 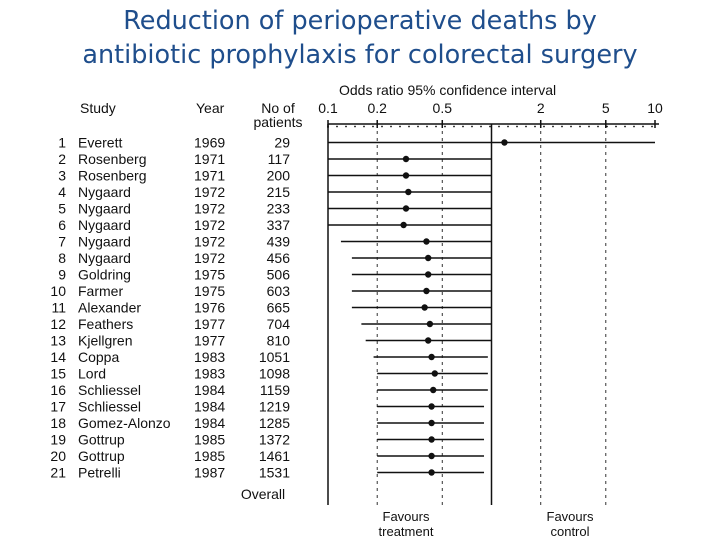 What do you see at coordinates (209, 374) in the screenshot?
I see `study-year: 1983` at bounding box center [209, 374].